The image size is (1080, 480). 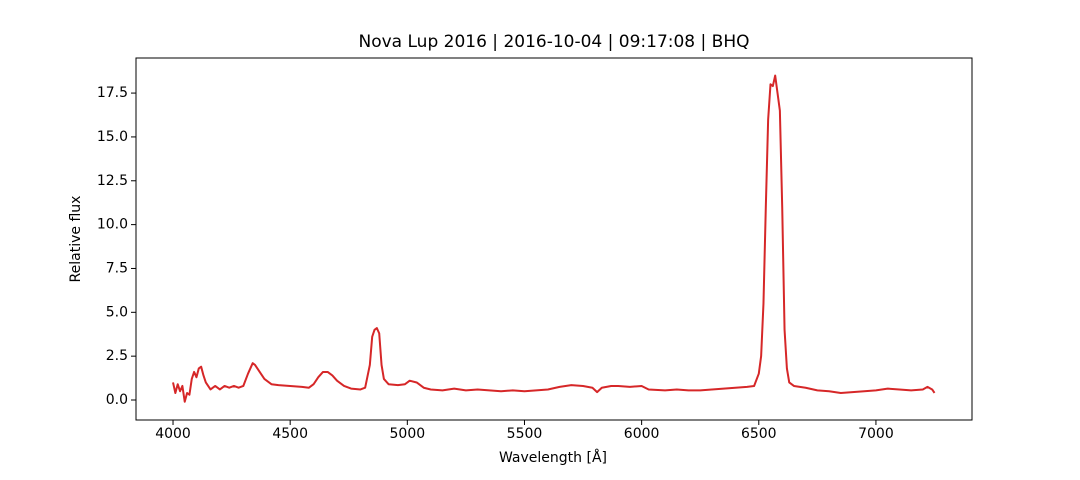 What do you see at coordinates (112, 93) in the screenshot?
I see `y-tick-label: 17.5` at bounding box center [112, 93].